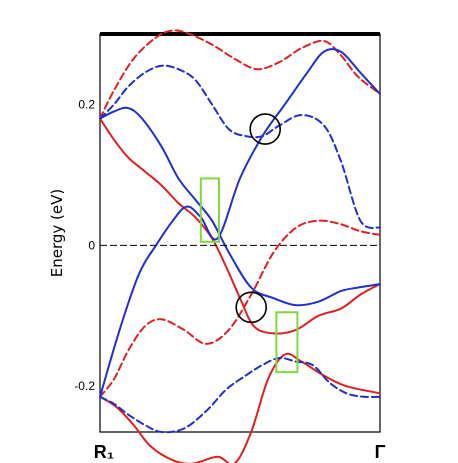 The image size is (458, 463). Describe the element at coordinates (249, 243) in the screenshot. I see `highlight-annotations` at that location.